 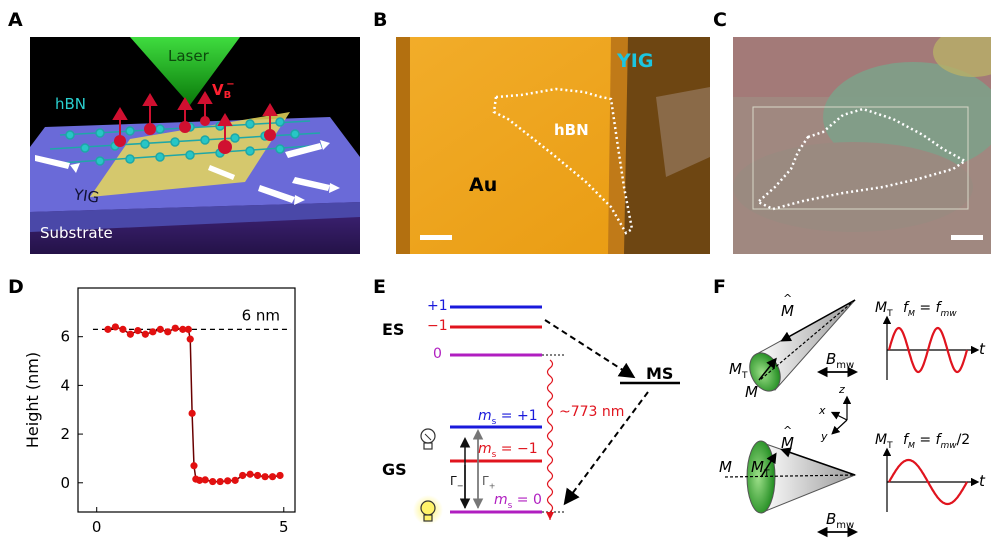 I want to click on schematic-illustration, so click(x=195, y=145).